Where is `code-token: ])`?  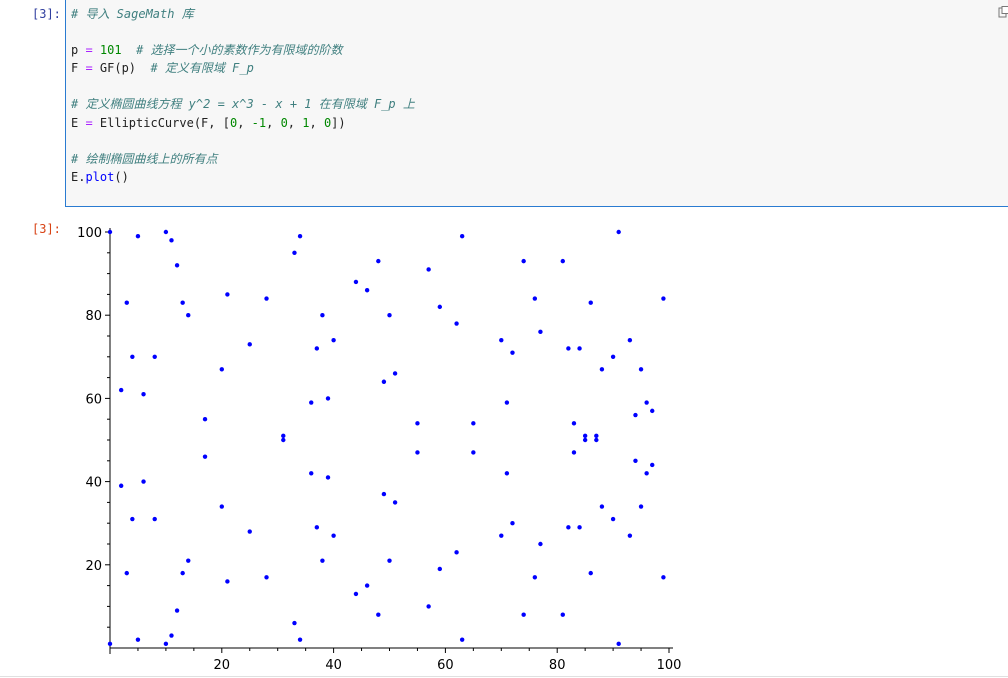 code-token: ]) is located at coordinates (338, 122).